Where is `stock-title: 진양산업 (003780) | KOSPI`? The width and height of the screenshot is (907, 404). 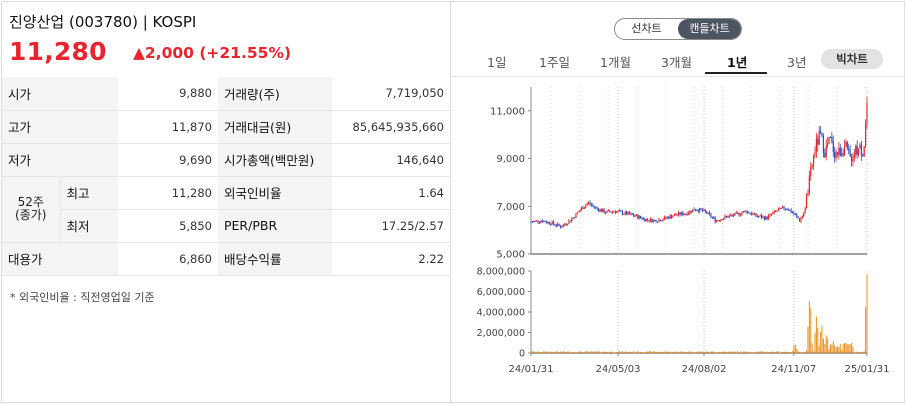 stock-title: 진양산업 (003780) | KOSPI is located at coordinates (103, 22).